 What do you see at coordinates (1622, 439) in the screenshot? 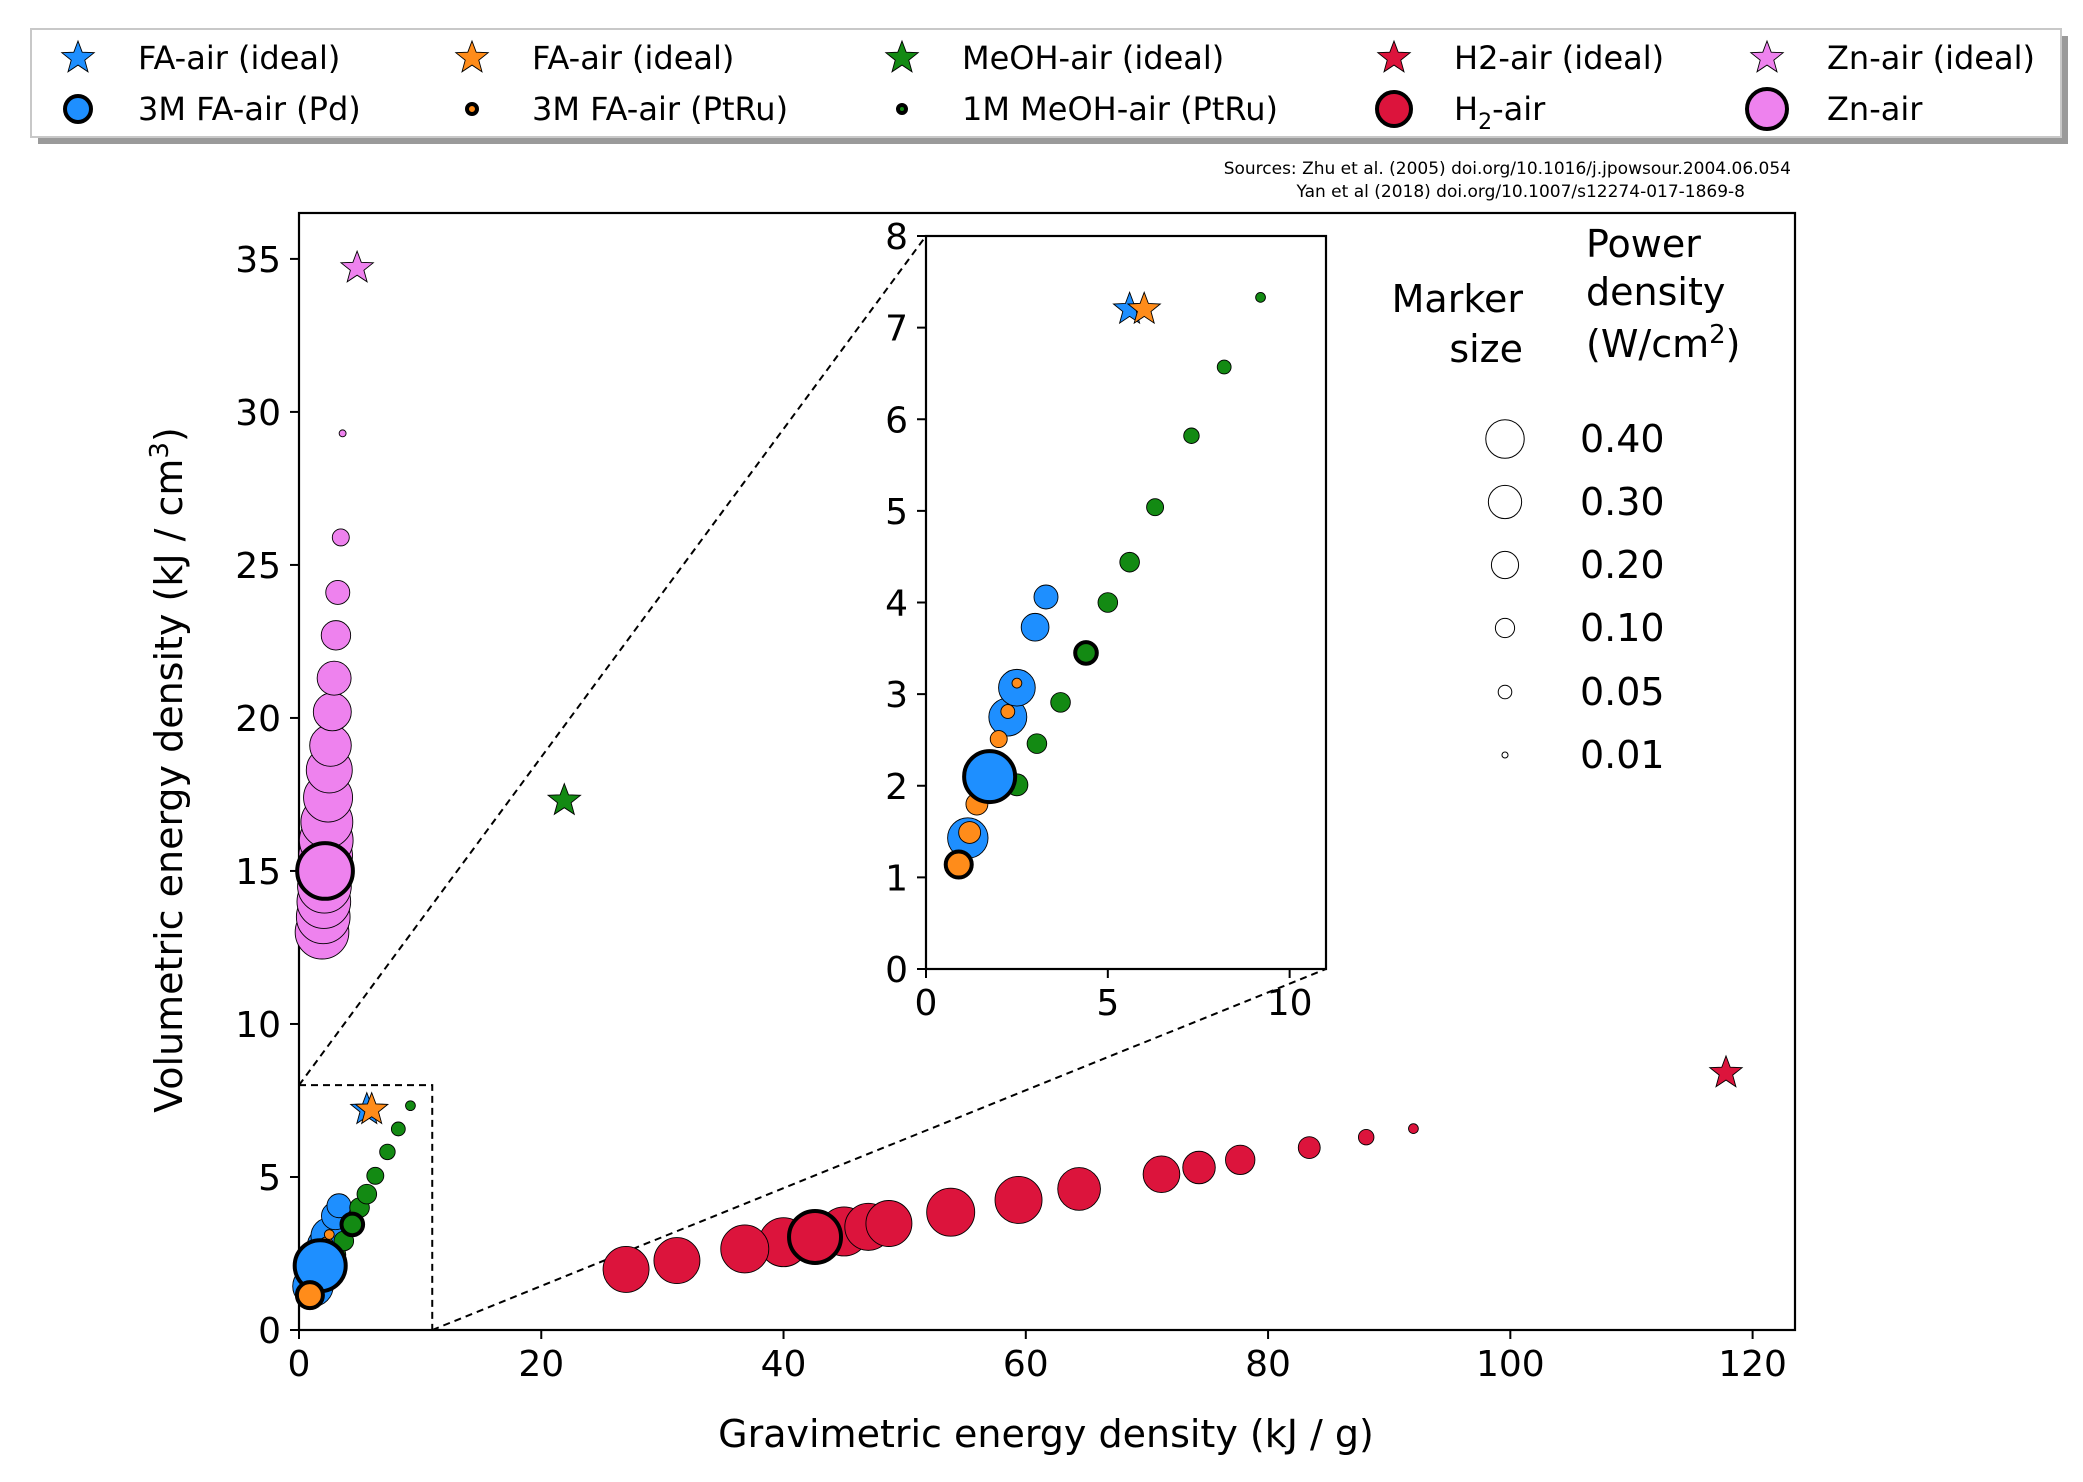
I see `size-legend-value: 0.40` at bounding box center [1622, 439].